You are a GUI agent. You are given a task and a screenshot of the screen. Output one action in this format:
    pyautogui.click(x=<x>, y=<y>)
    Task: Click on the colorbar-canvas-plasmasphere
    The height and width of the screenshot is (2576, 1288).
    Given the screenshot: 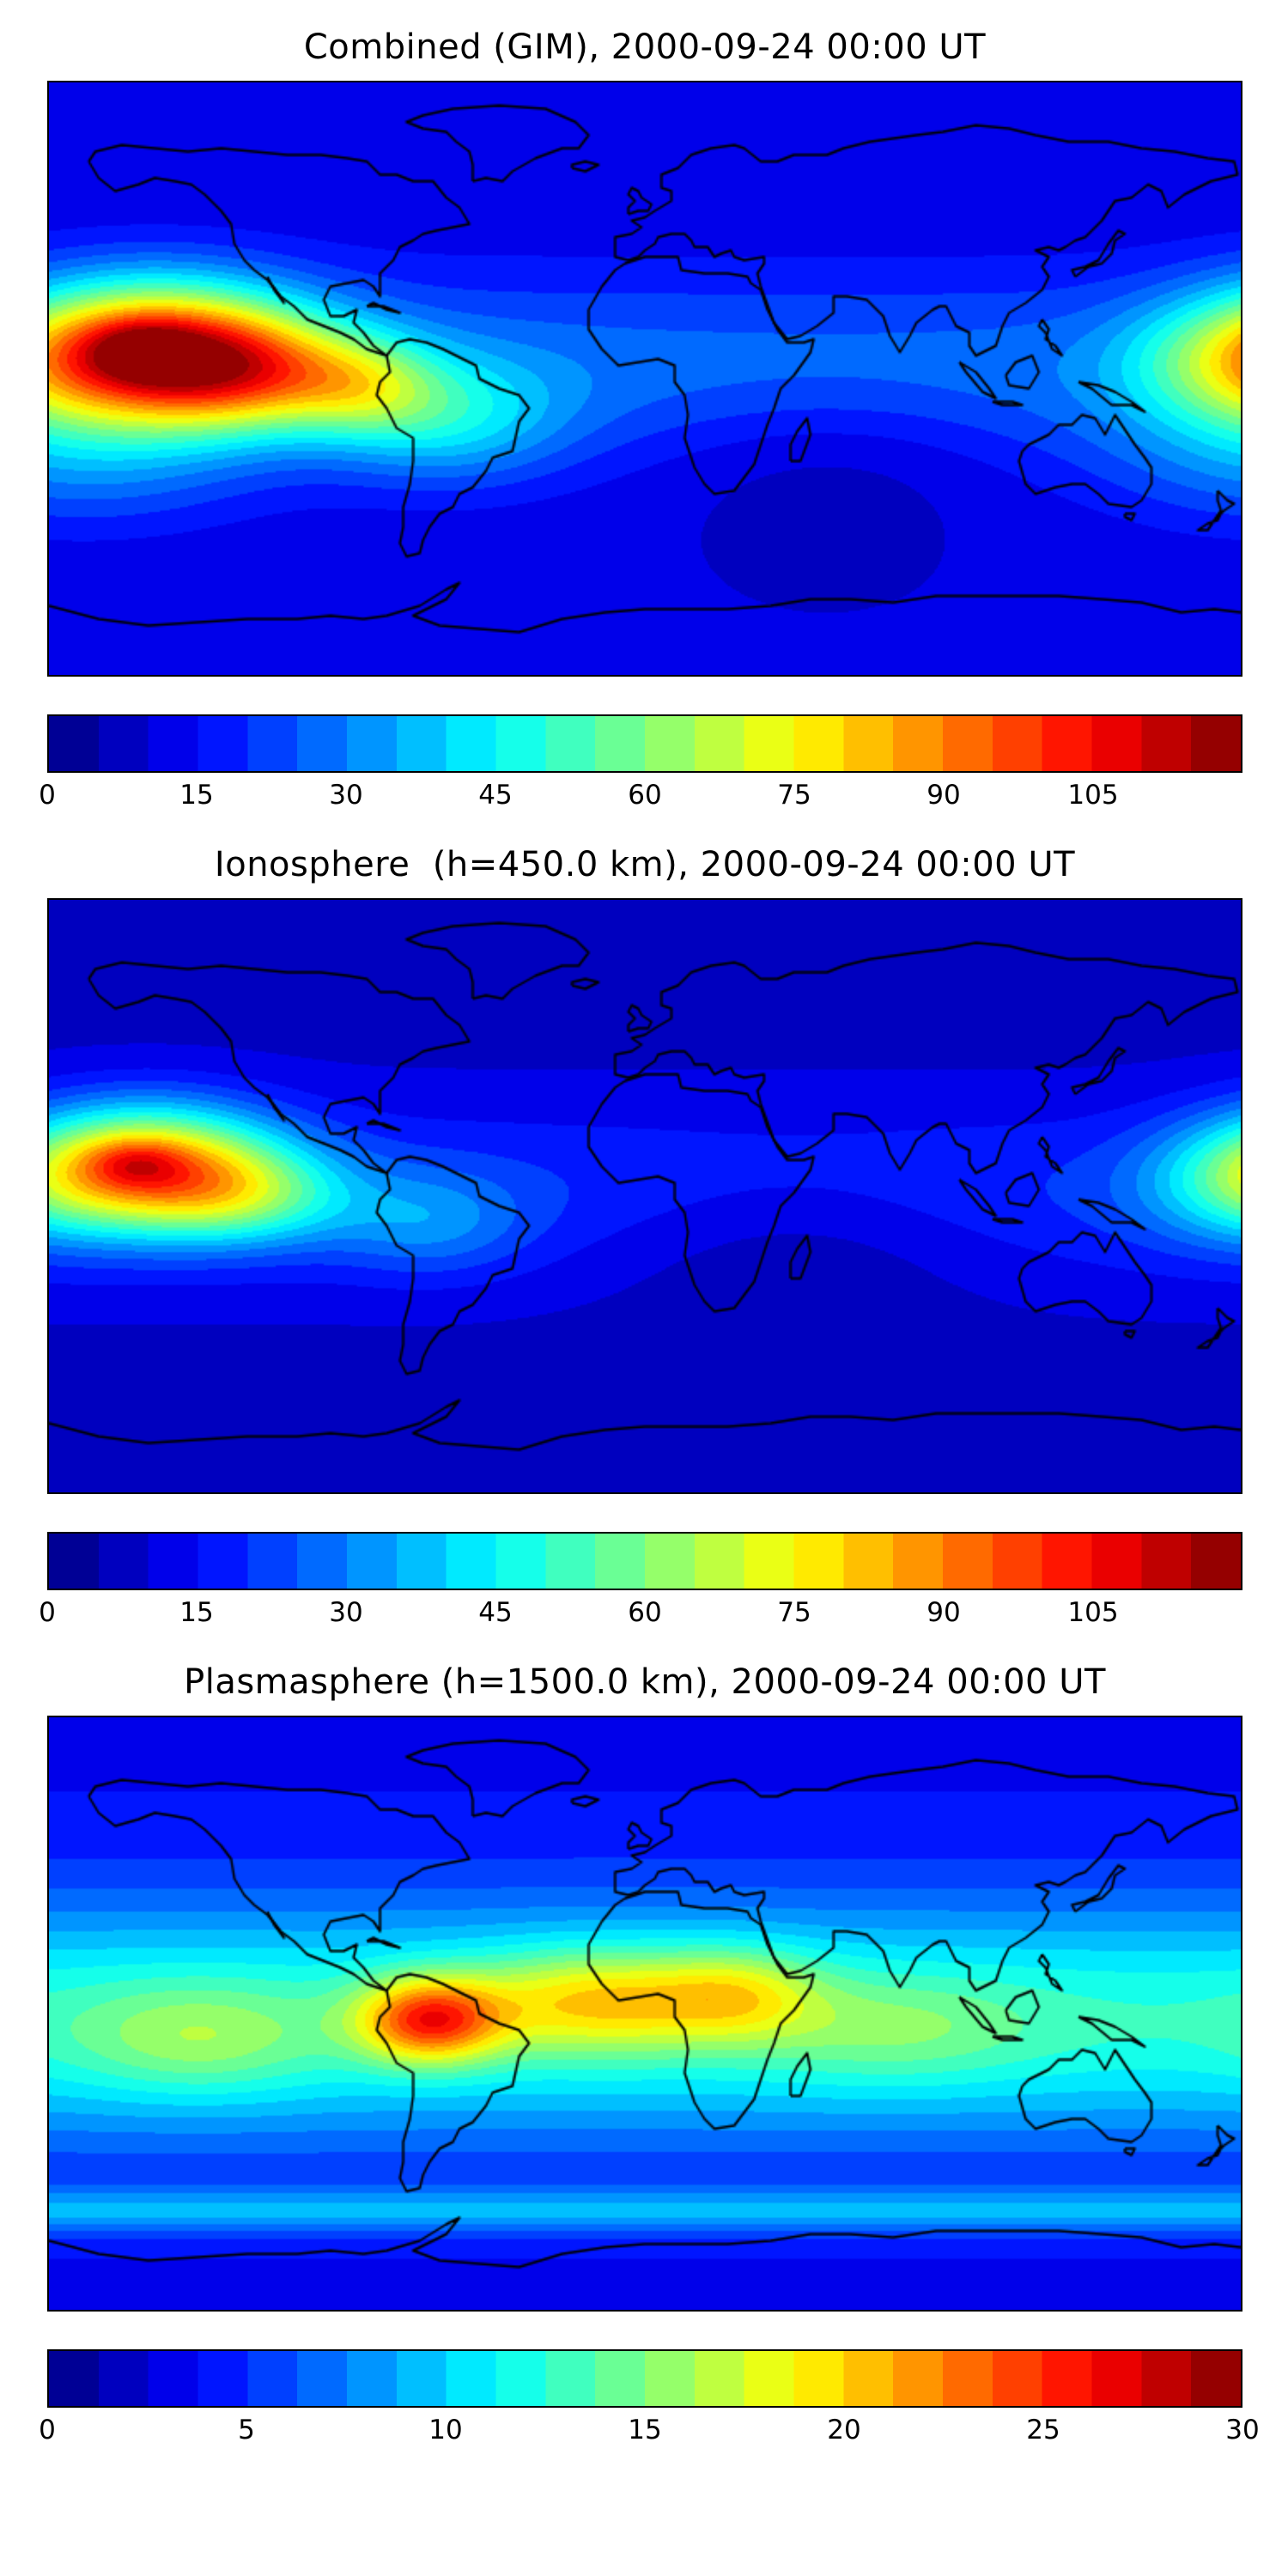 What is the action you would take?
    pyautogui.click(x=645, y=2378)
    